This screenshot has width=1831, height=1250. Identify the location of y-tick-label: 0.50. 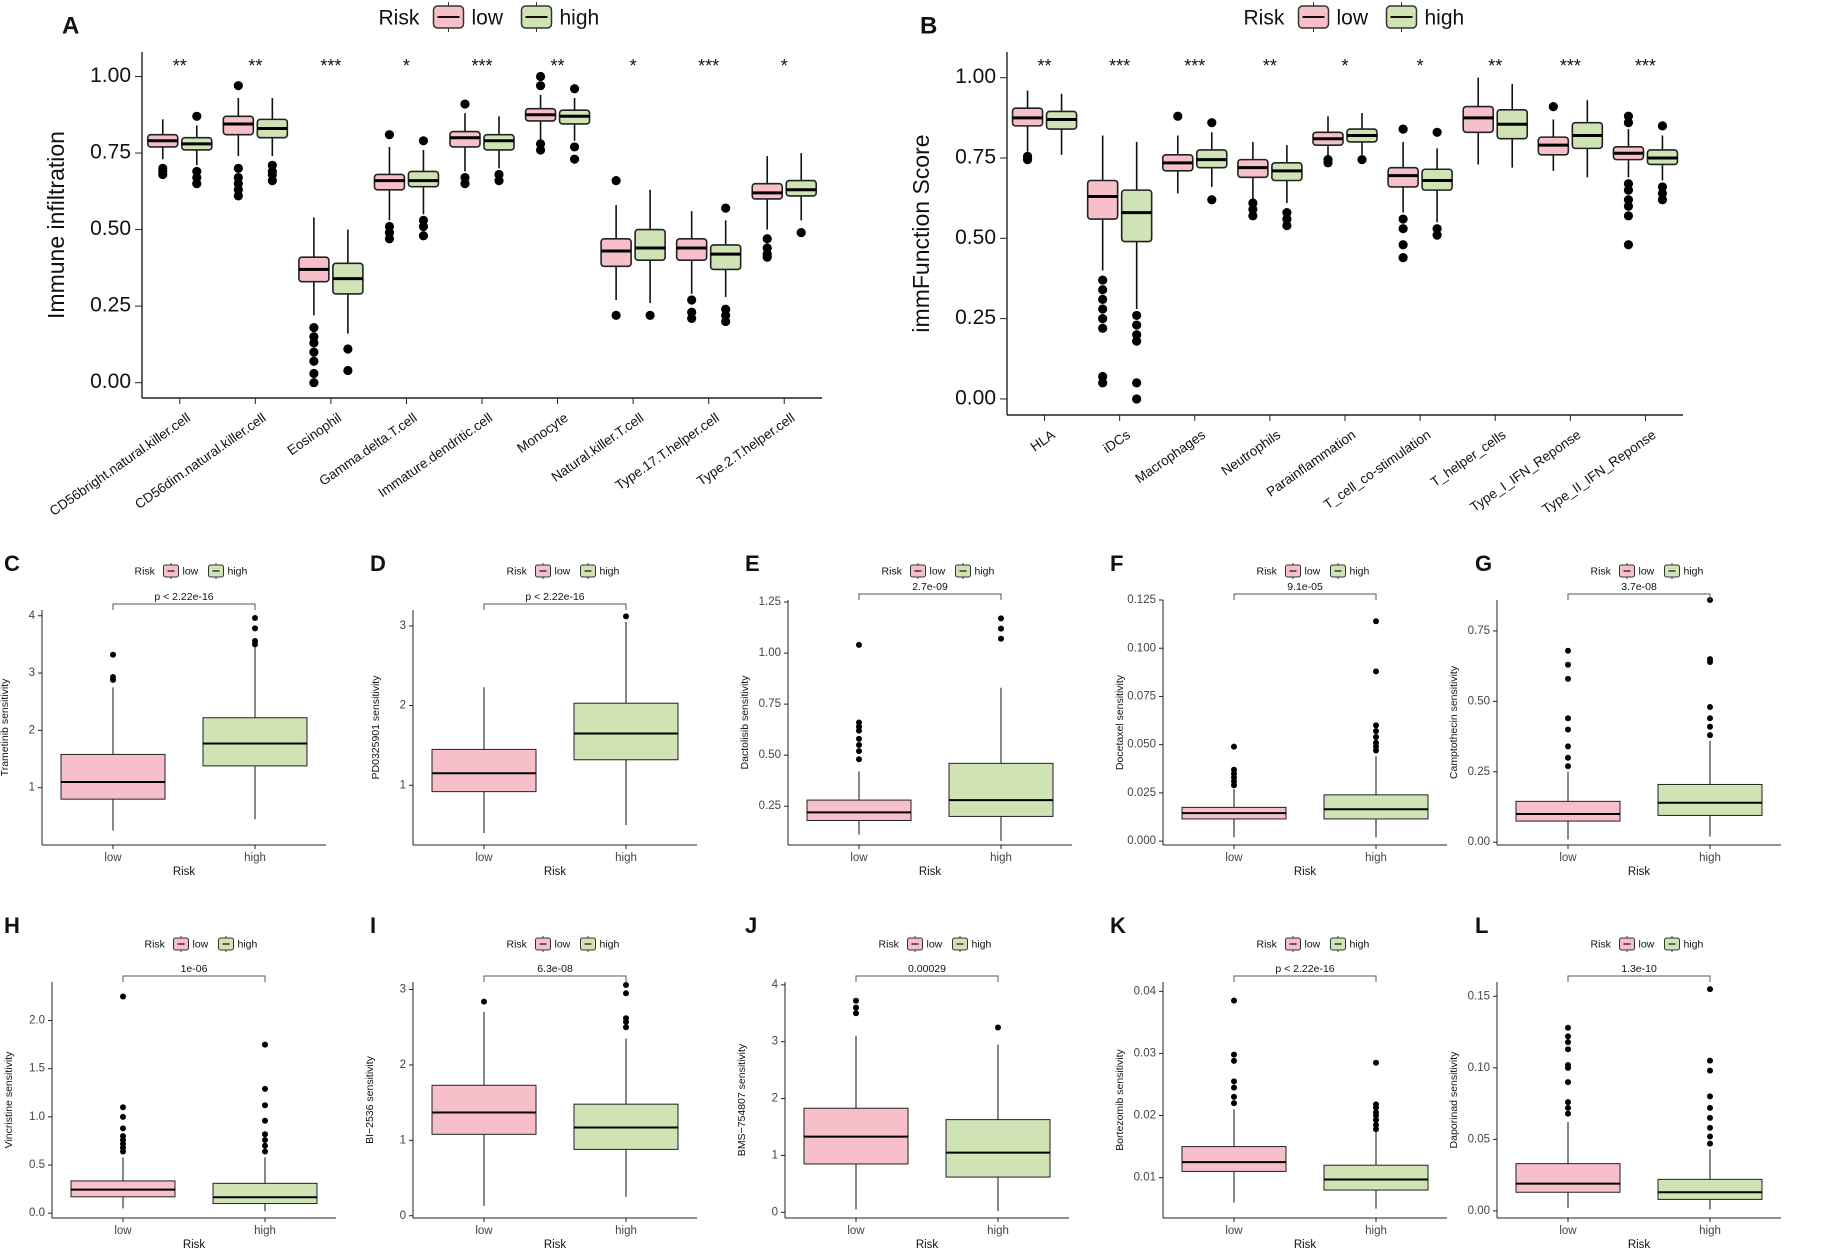
(1479, 701).